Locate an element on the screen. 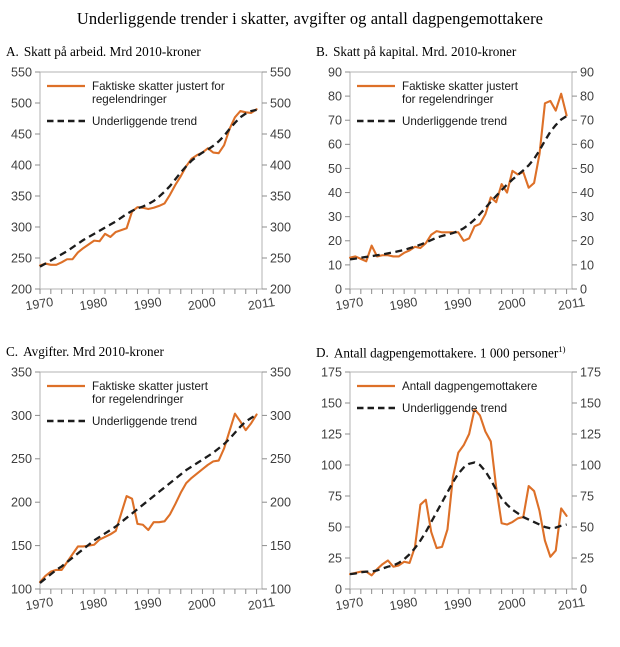 The width and height of the screenshot is (620, 647). panel-c-title: C. Avgifter. Mrd 2010-kroner is located at coordinates (85, 352).